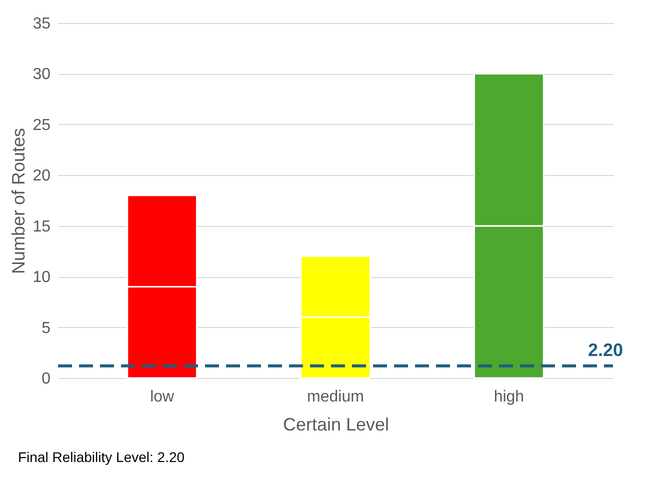 The width and height of the screenshot is (651, 481). I want to click on y-tick-label: 35, so click(41, 24).